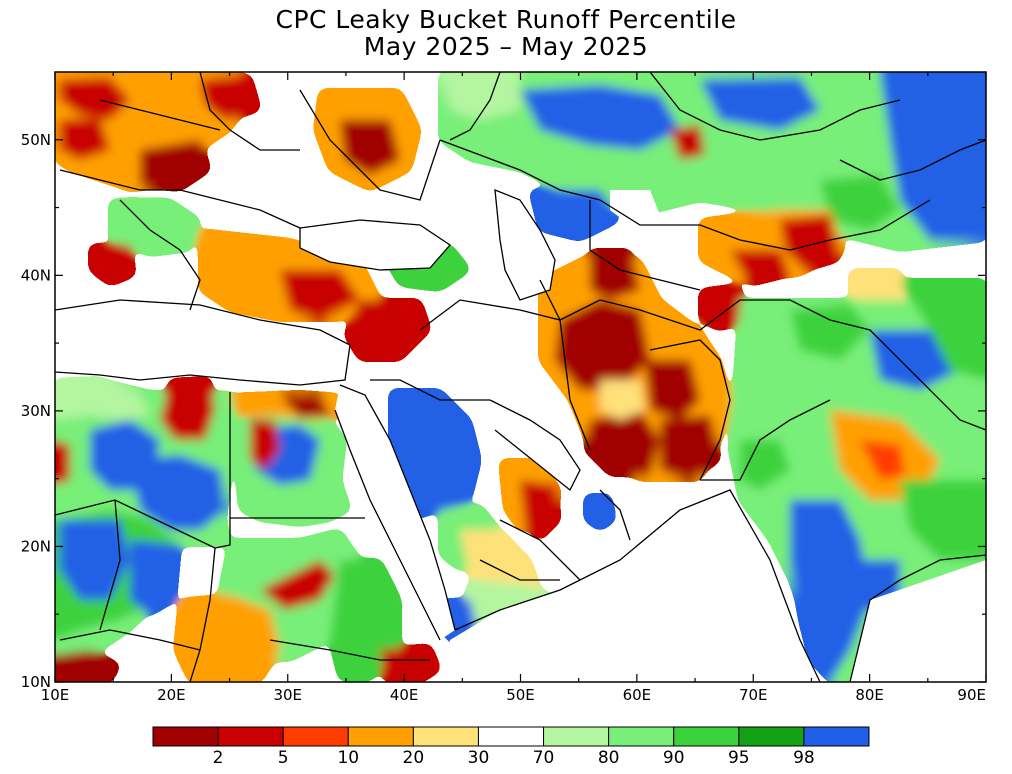 The image size is (1012, 774). I want to click on colorbar-label: 10, so click(348, 758).